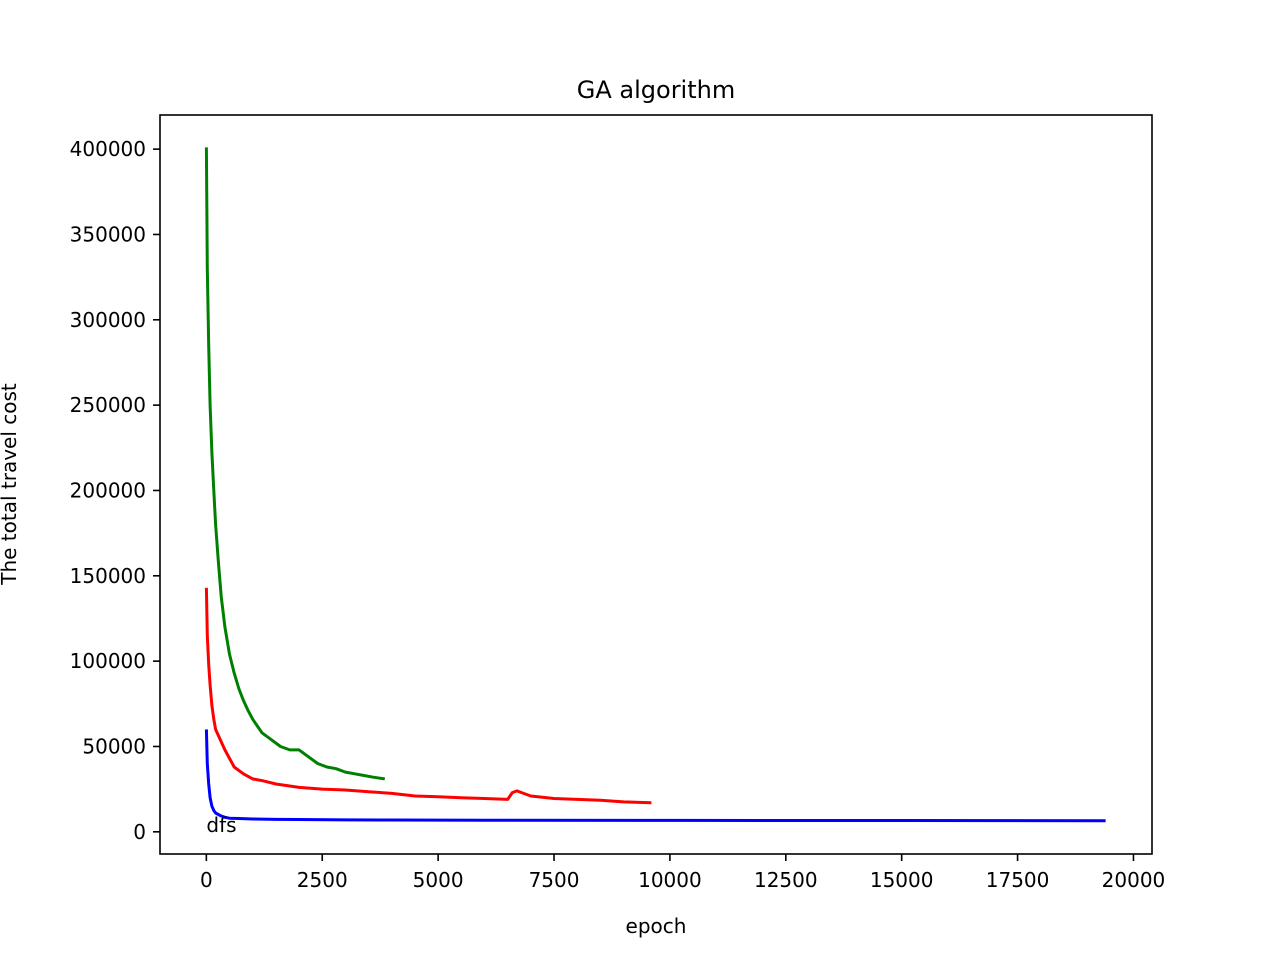  Describe the element at coordinates (1134, 880) in the screenshot. I see `x-tick-label: 20000` at that location.